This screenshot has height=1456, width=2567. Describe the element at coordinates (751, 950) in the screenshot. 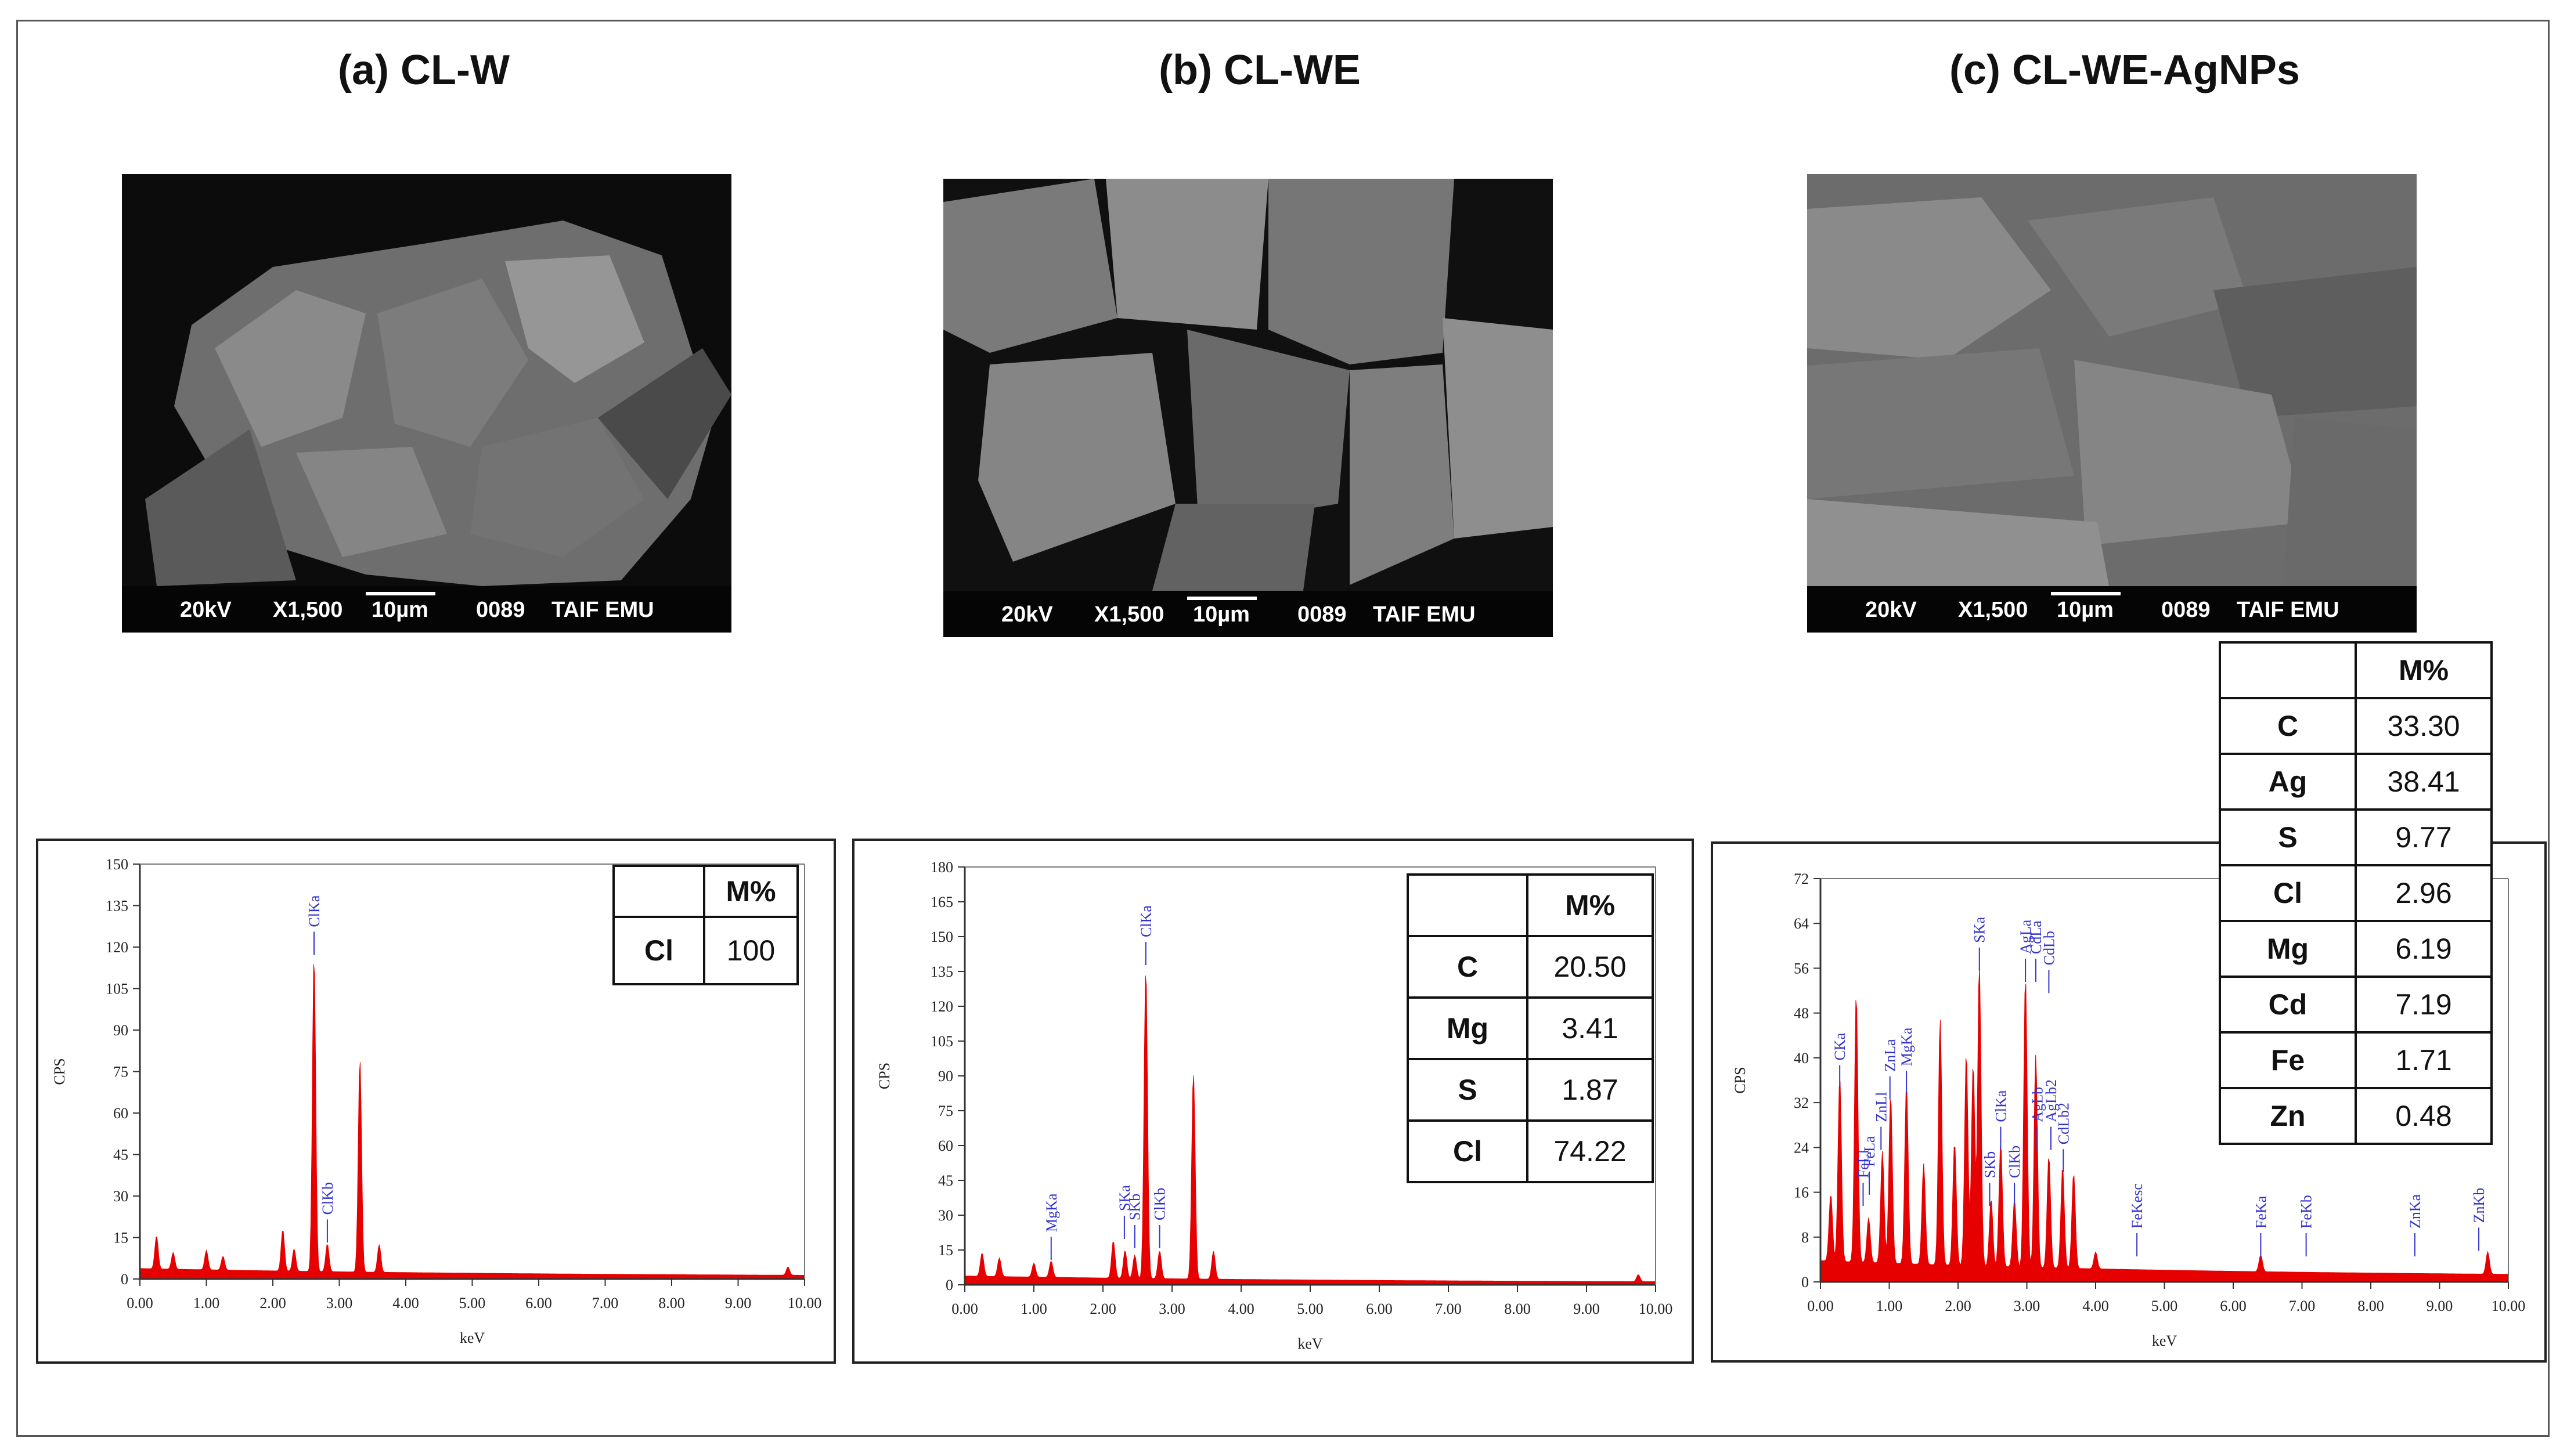

I see `value-cell: 100` at that location.